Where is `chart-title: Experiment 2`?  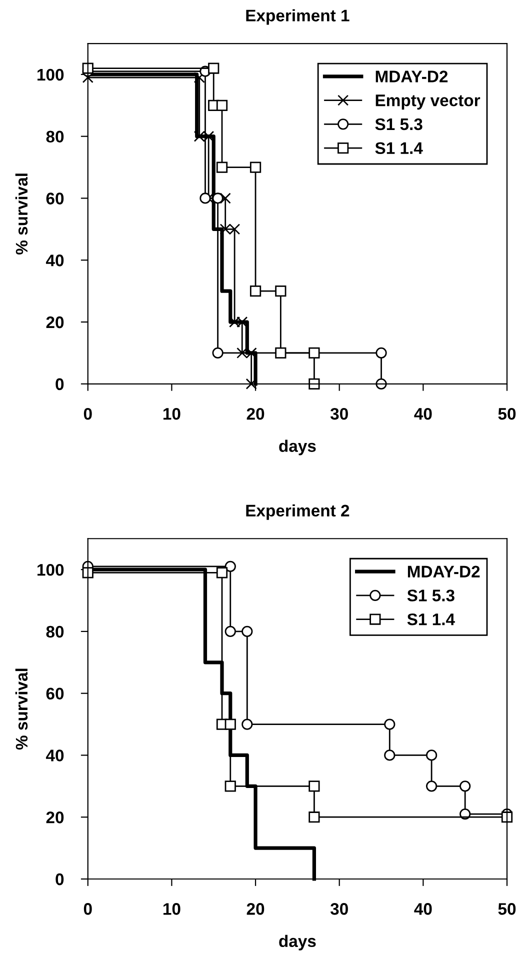
chart-title: Experiment 2 is located at coordinates (298, 512).